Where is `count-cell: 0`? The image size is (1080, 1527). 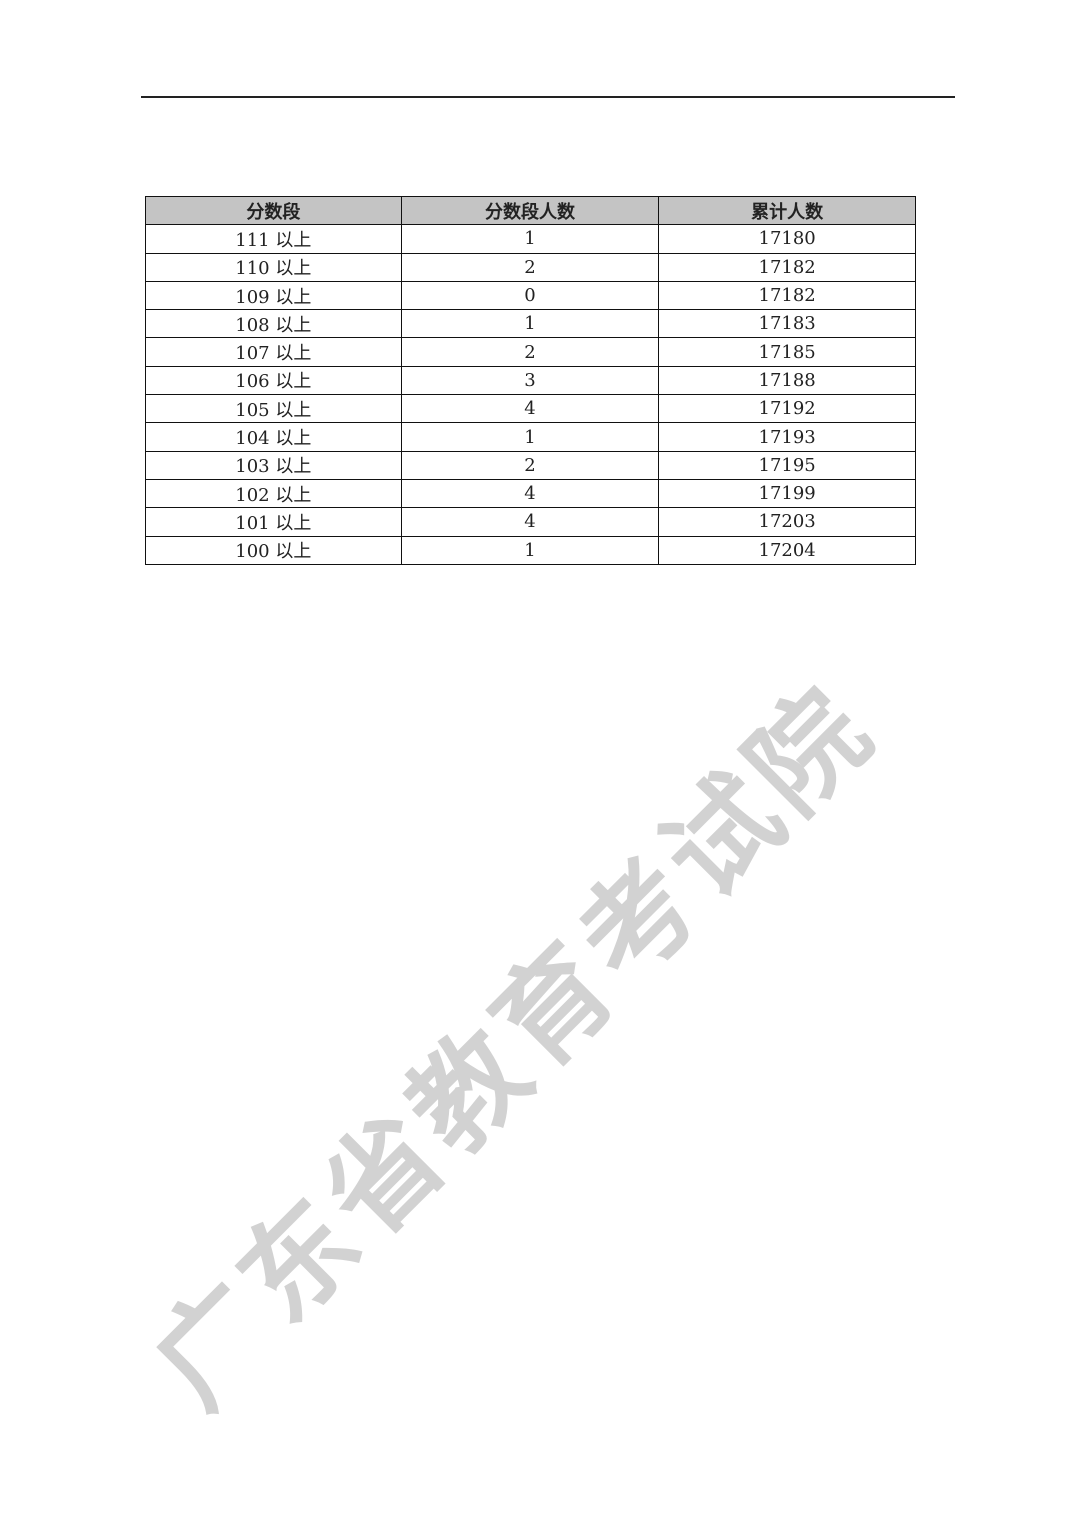
count-cell: 0 is located at coordinates (530, 295).